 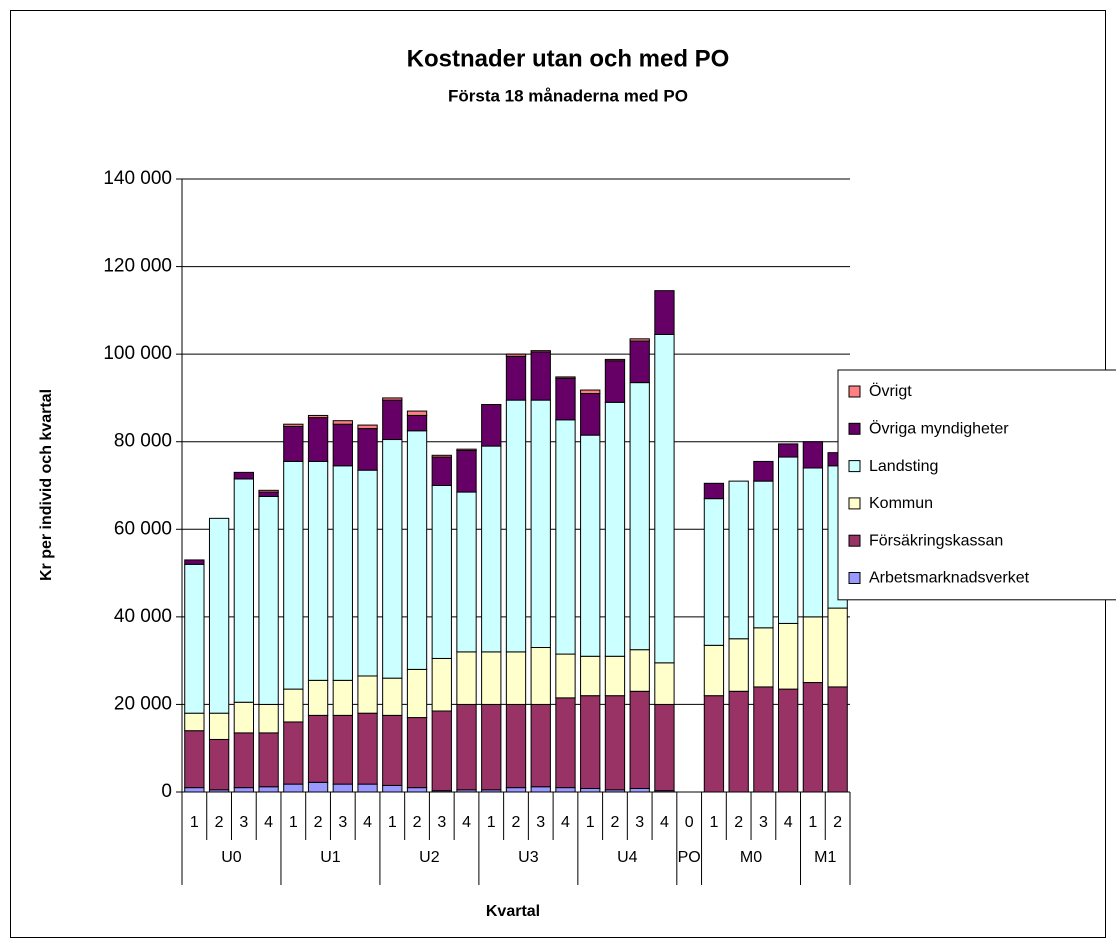 What do you see at coordinates (825, 857) in the screenshot?
I see `group-label: M1` at bounding box center [825, 857].